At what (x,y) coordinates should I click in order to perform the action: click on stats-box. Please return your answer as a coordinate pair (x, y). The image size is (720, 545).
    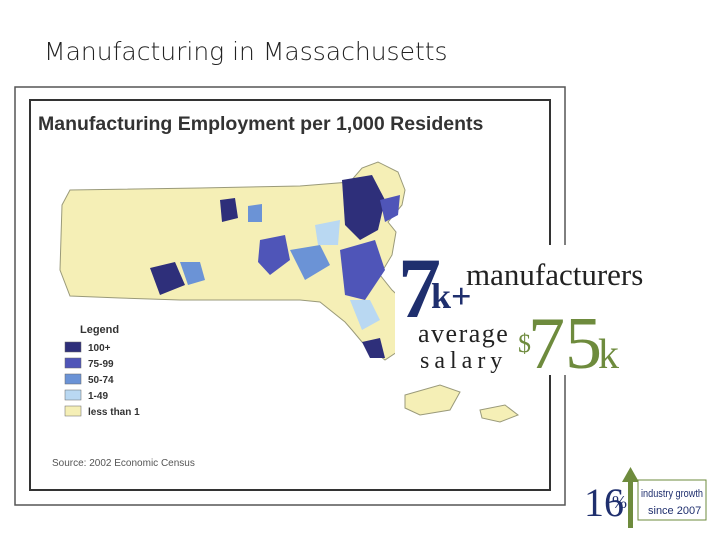
    Looking at the image, I should click on (517, 310).